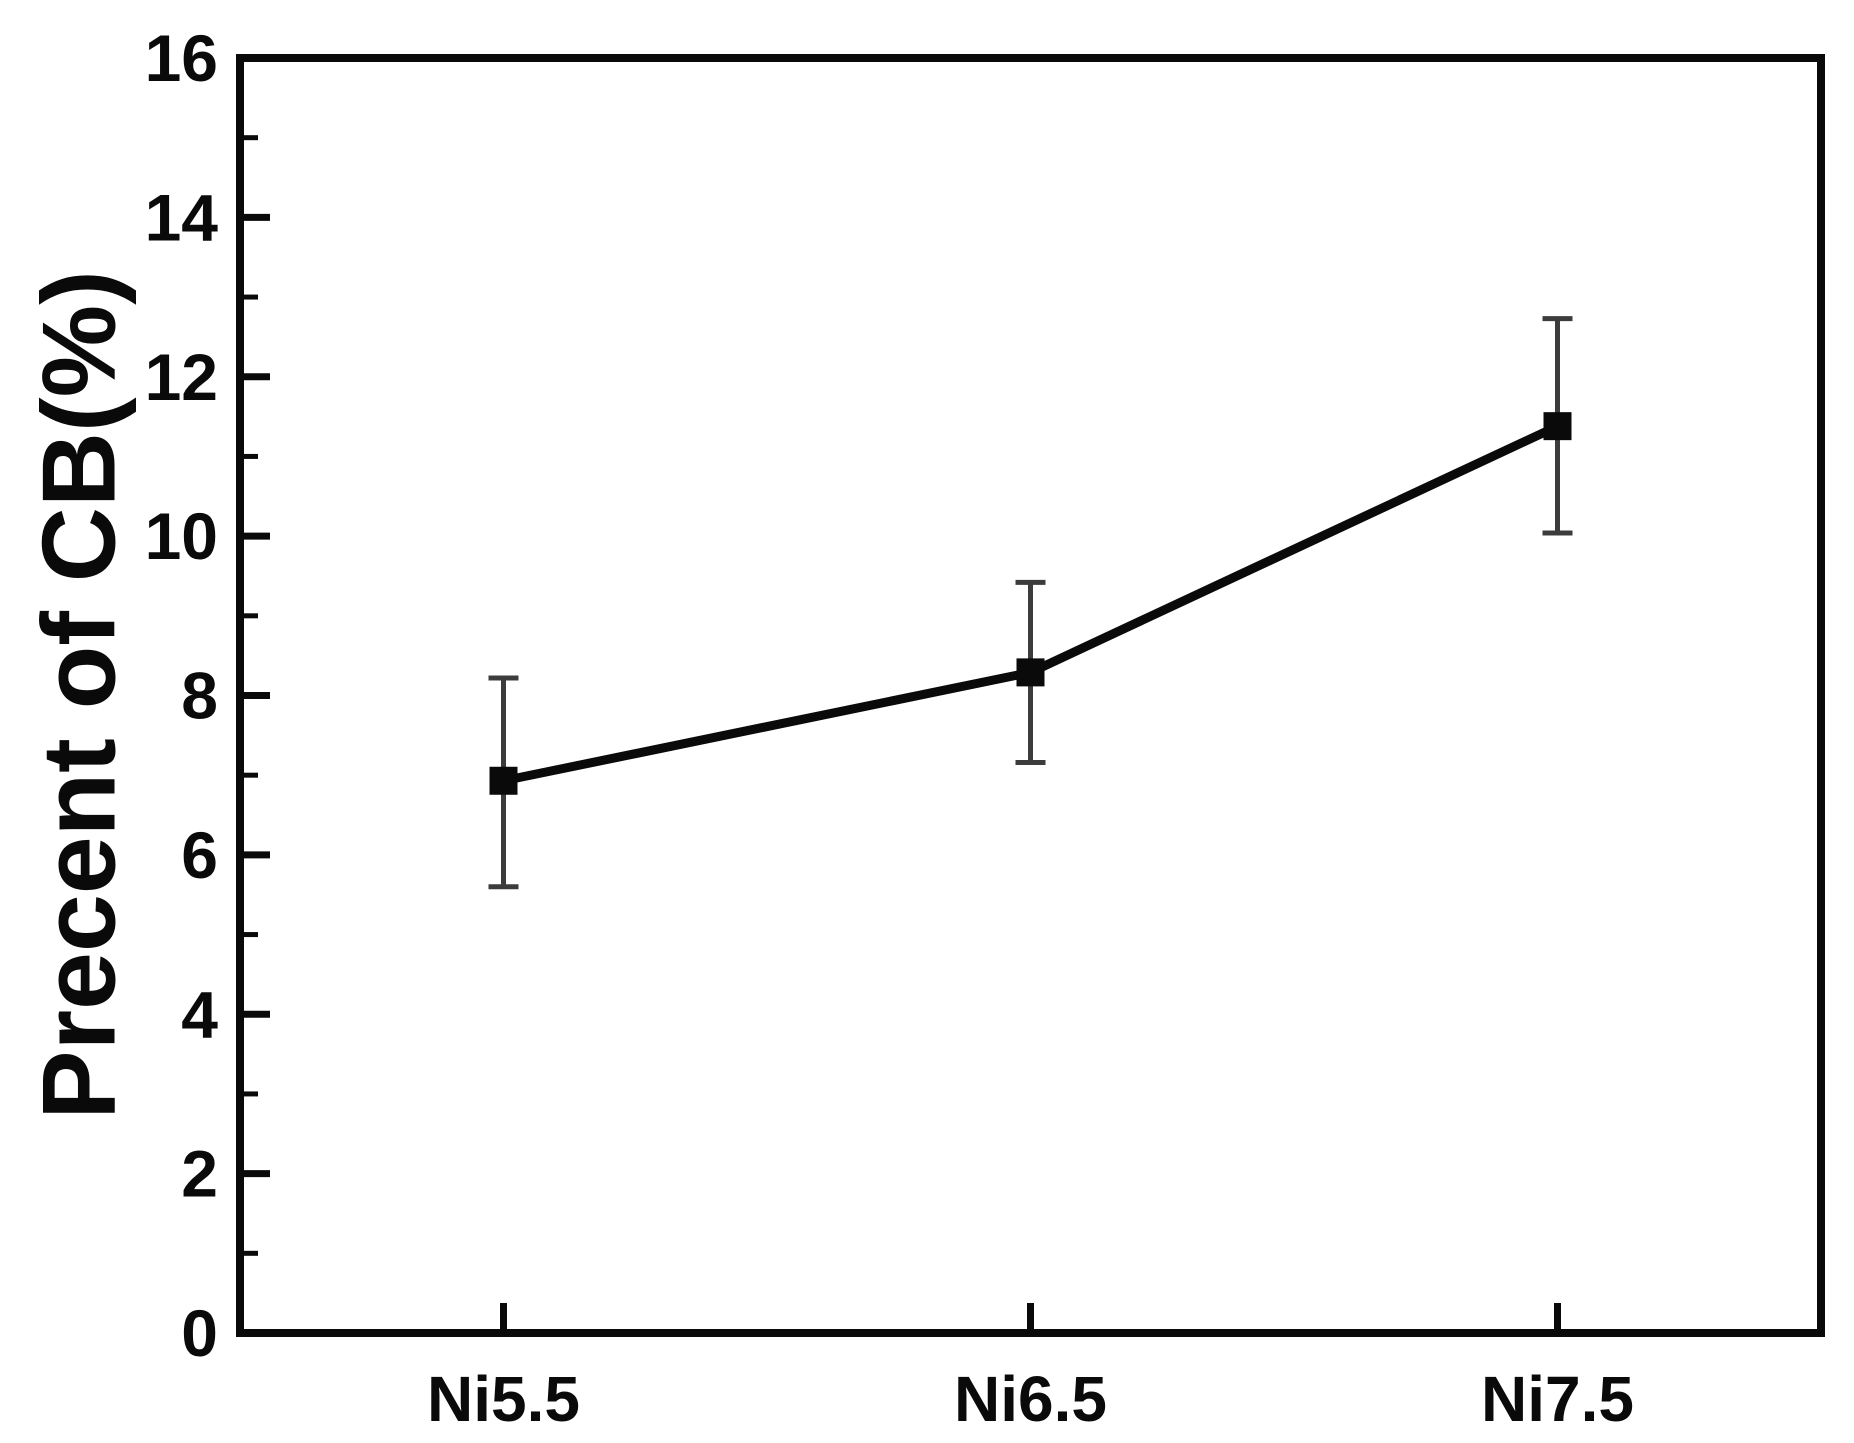 Image resolution: width=1854 pixels, height=1443 pixels. I want to click on y-tick-label: 6, so click(199, 855).